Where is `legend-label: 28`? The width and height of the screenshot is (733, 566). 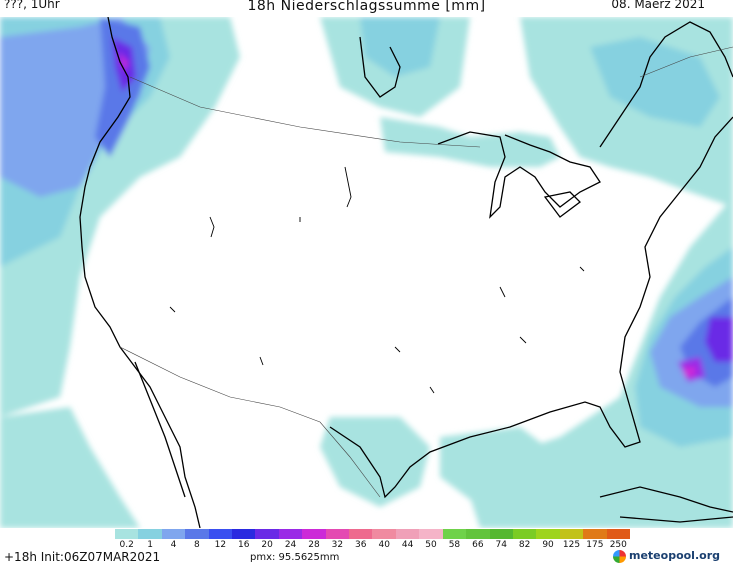
legend-label: 28 is located at coordinates (314, 545).